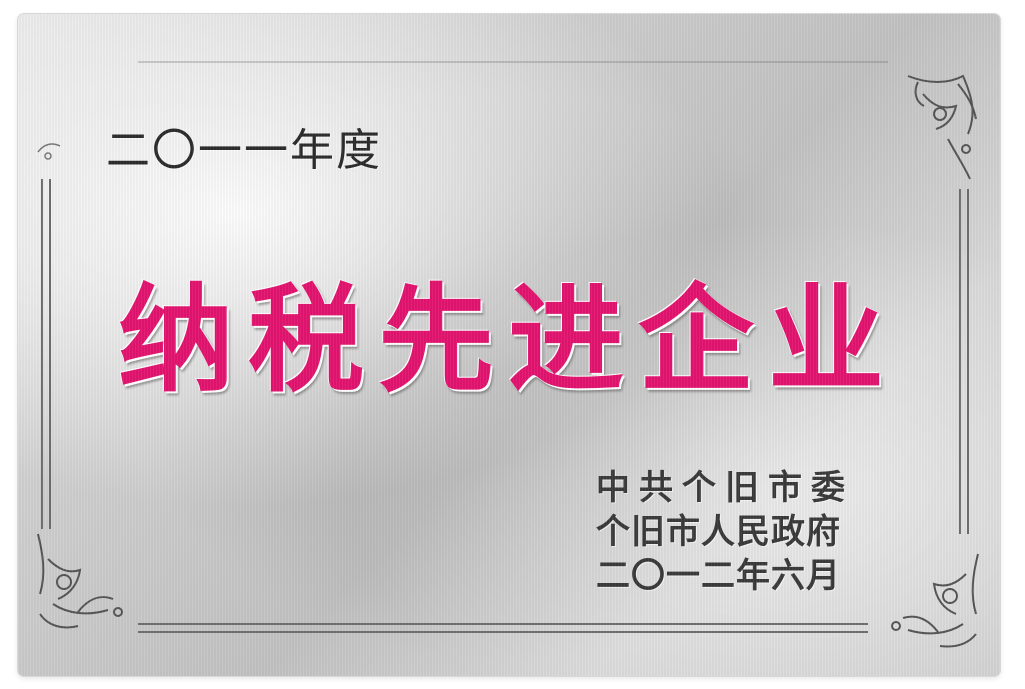  What do you see at coordinates (935, 600) in the screenshot?
I see `corner-ornament-bottom-right` at bounding box center [935, 600].